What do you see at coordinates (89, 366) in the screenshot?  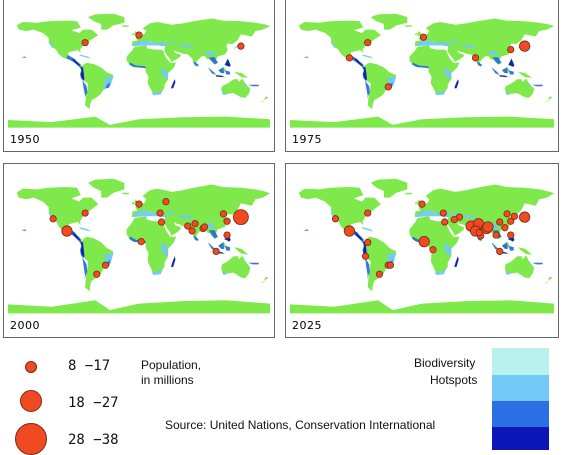 I see `legend-range-small: 8 −17` at bounding box center [89, 366].